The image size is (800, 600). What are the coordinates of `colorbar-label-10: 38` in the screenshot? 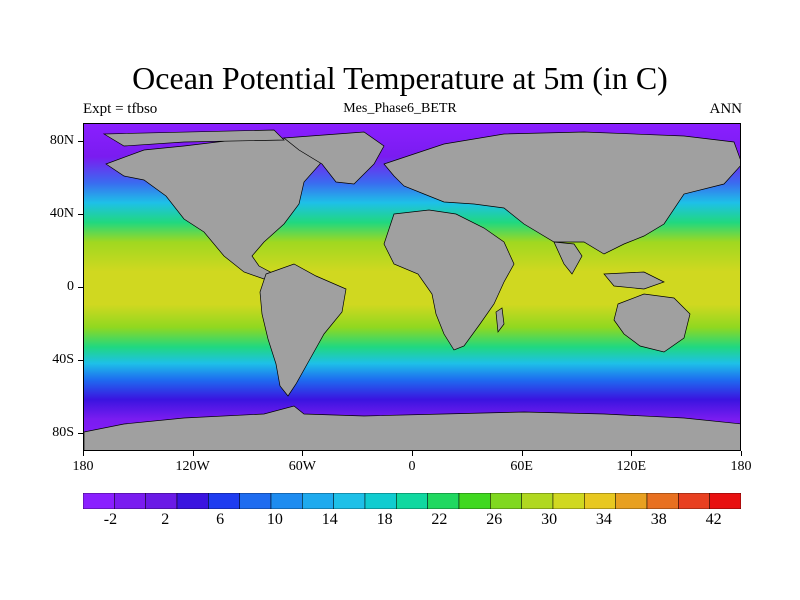 It's located at (658, 519).